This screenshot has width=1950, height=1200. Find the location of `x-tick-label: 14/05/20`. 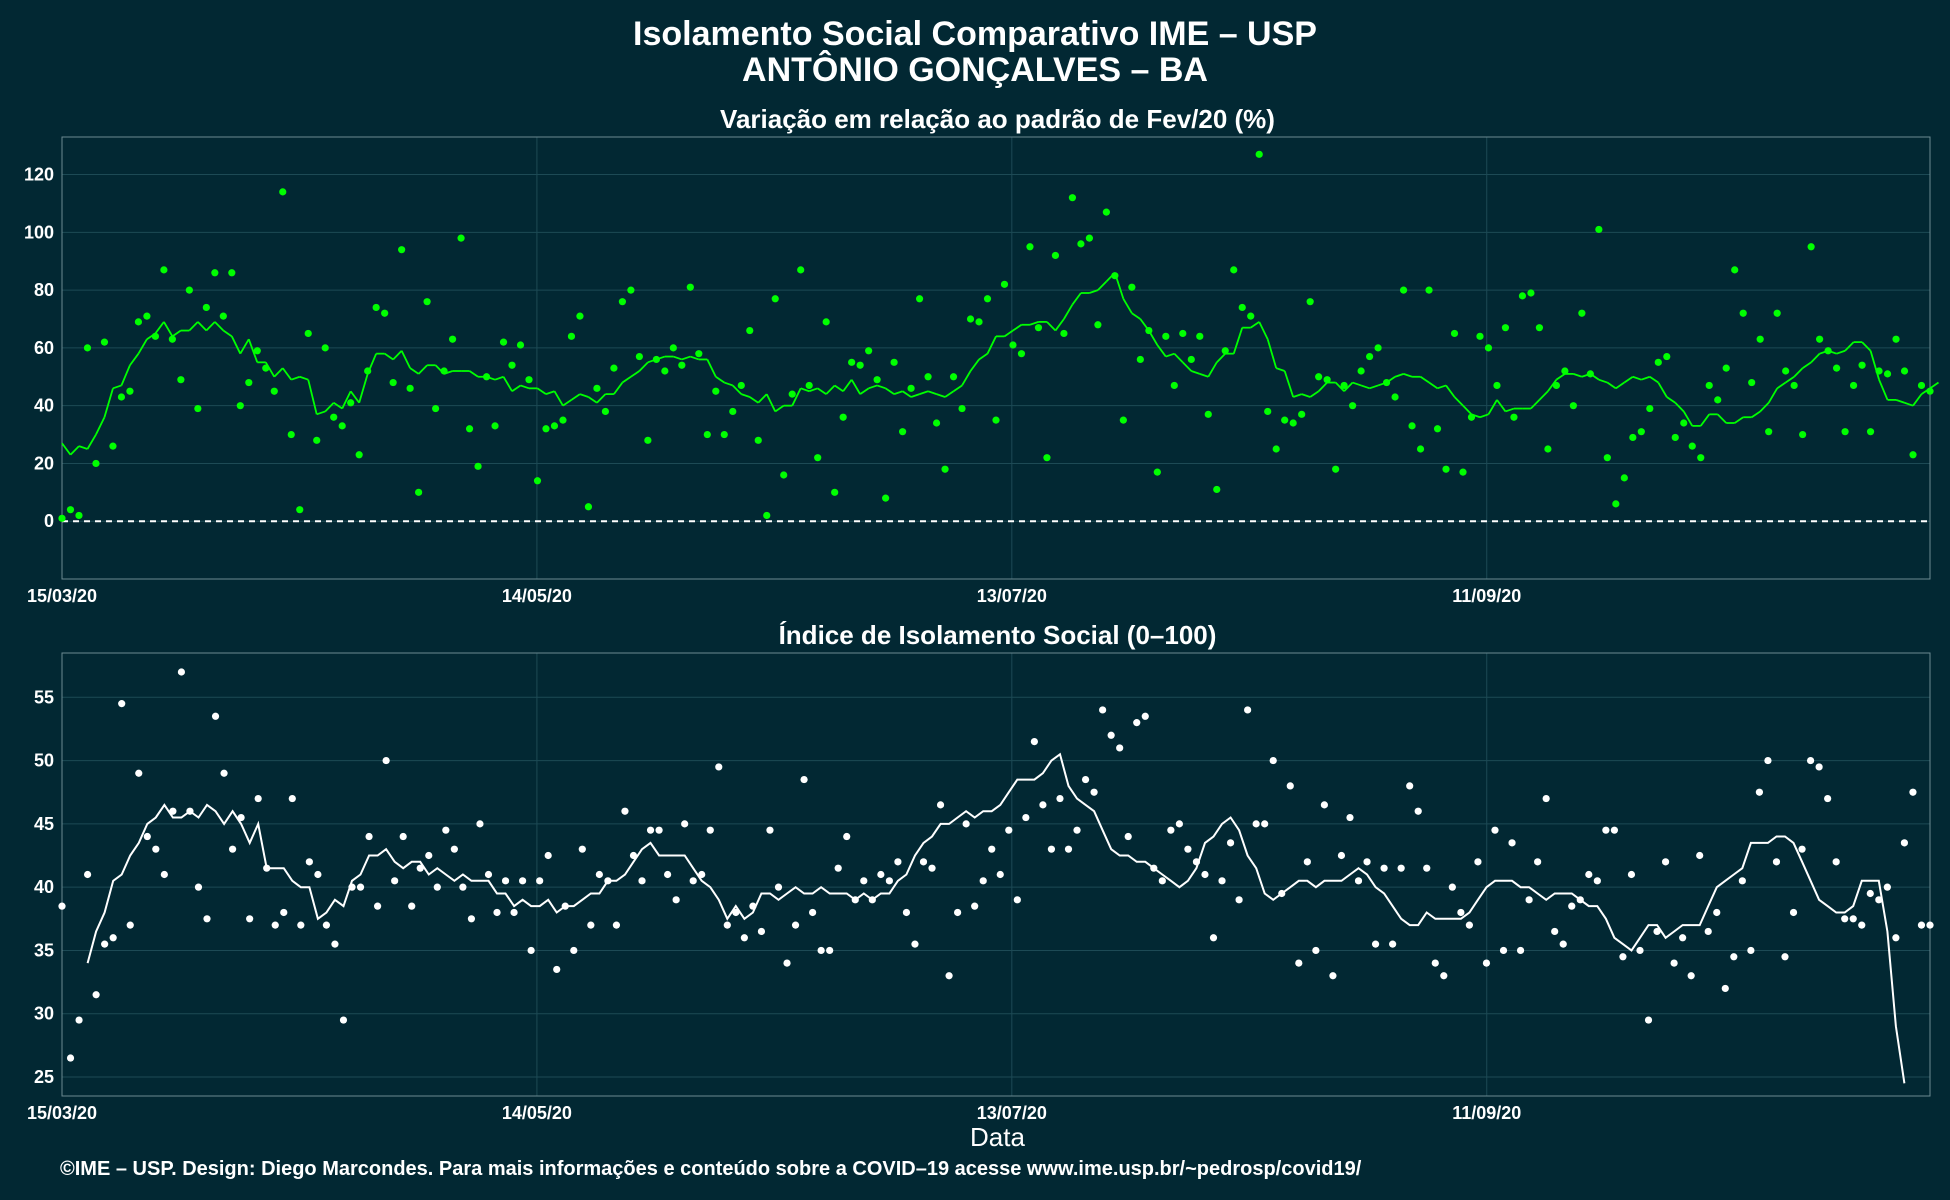

x-tick-label: 14/05/20 is located at coordinates (537, 596).